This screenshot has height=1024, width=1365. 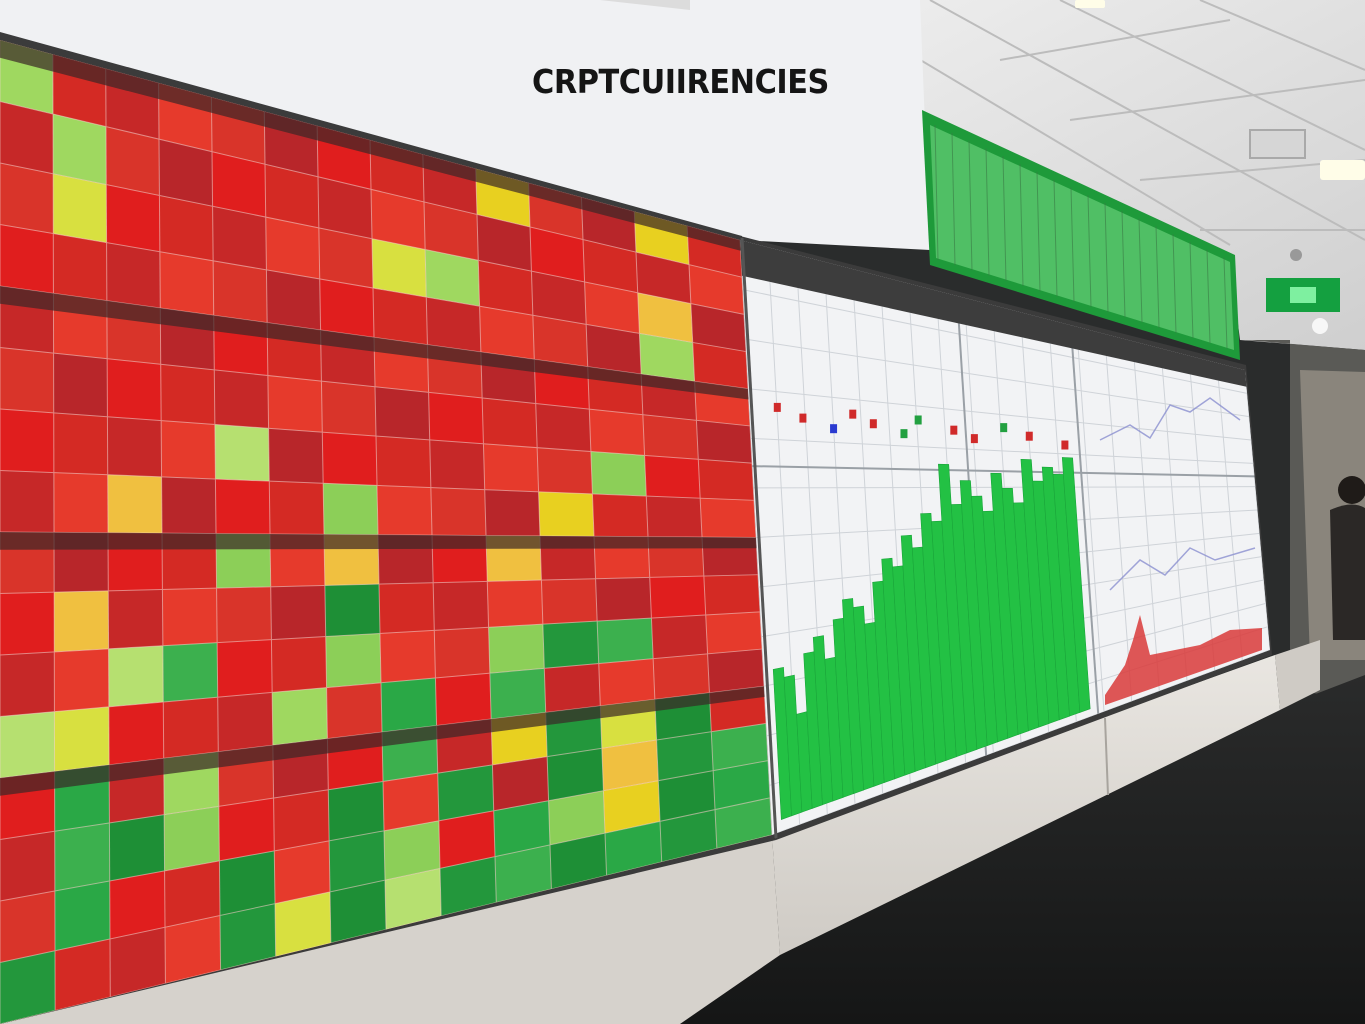 What do you see at coordinates (1347, 558) in the screenshot?
I see `person-silhouette` at bounding box center [1347, 558].